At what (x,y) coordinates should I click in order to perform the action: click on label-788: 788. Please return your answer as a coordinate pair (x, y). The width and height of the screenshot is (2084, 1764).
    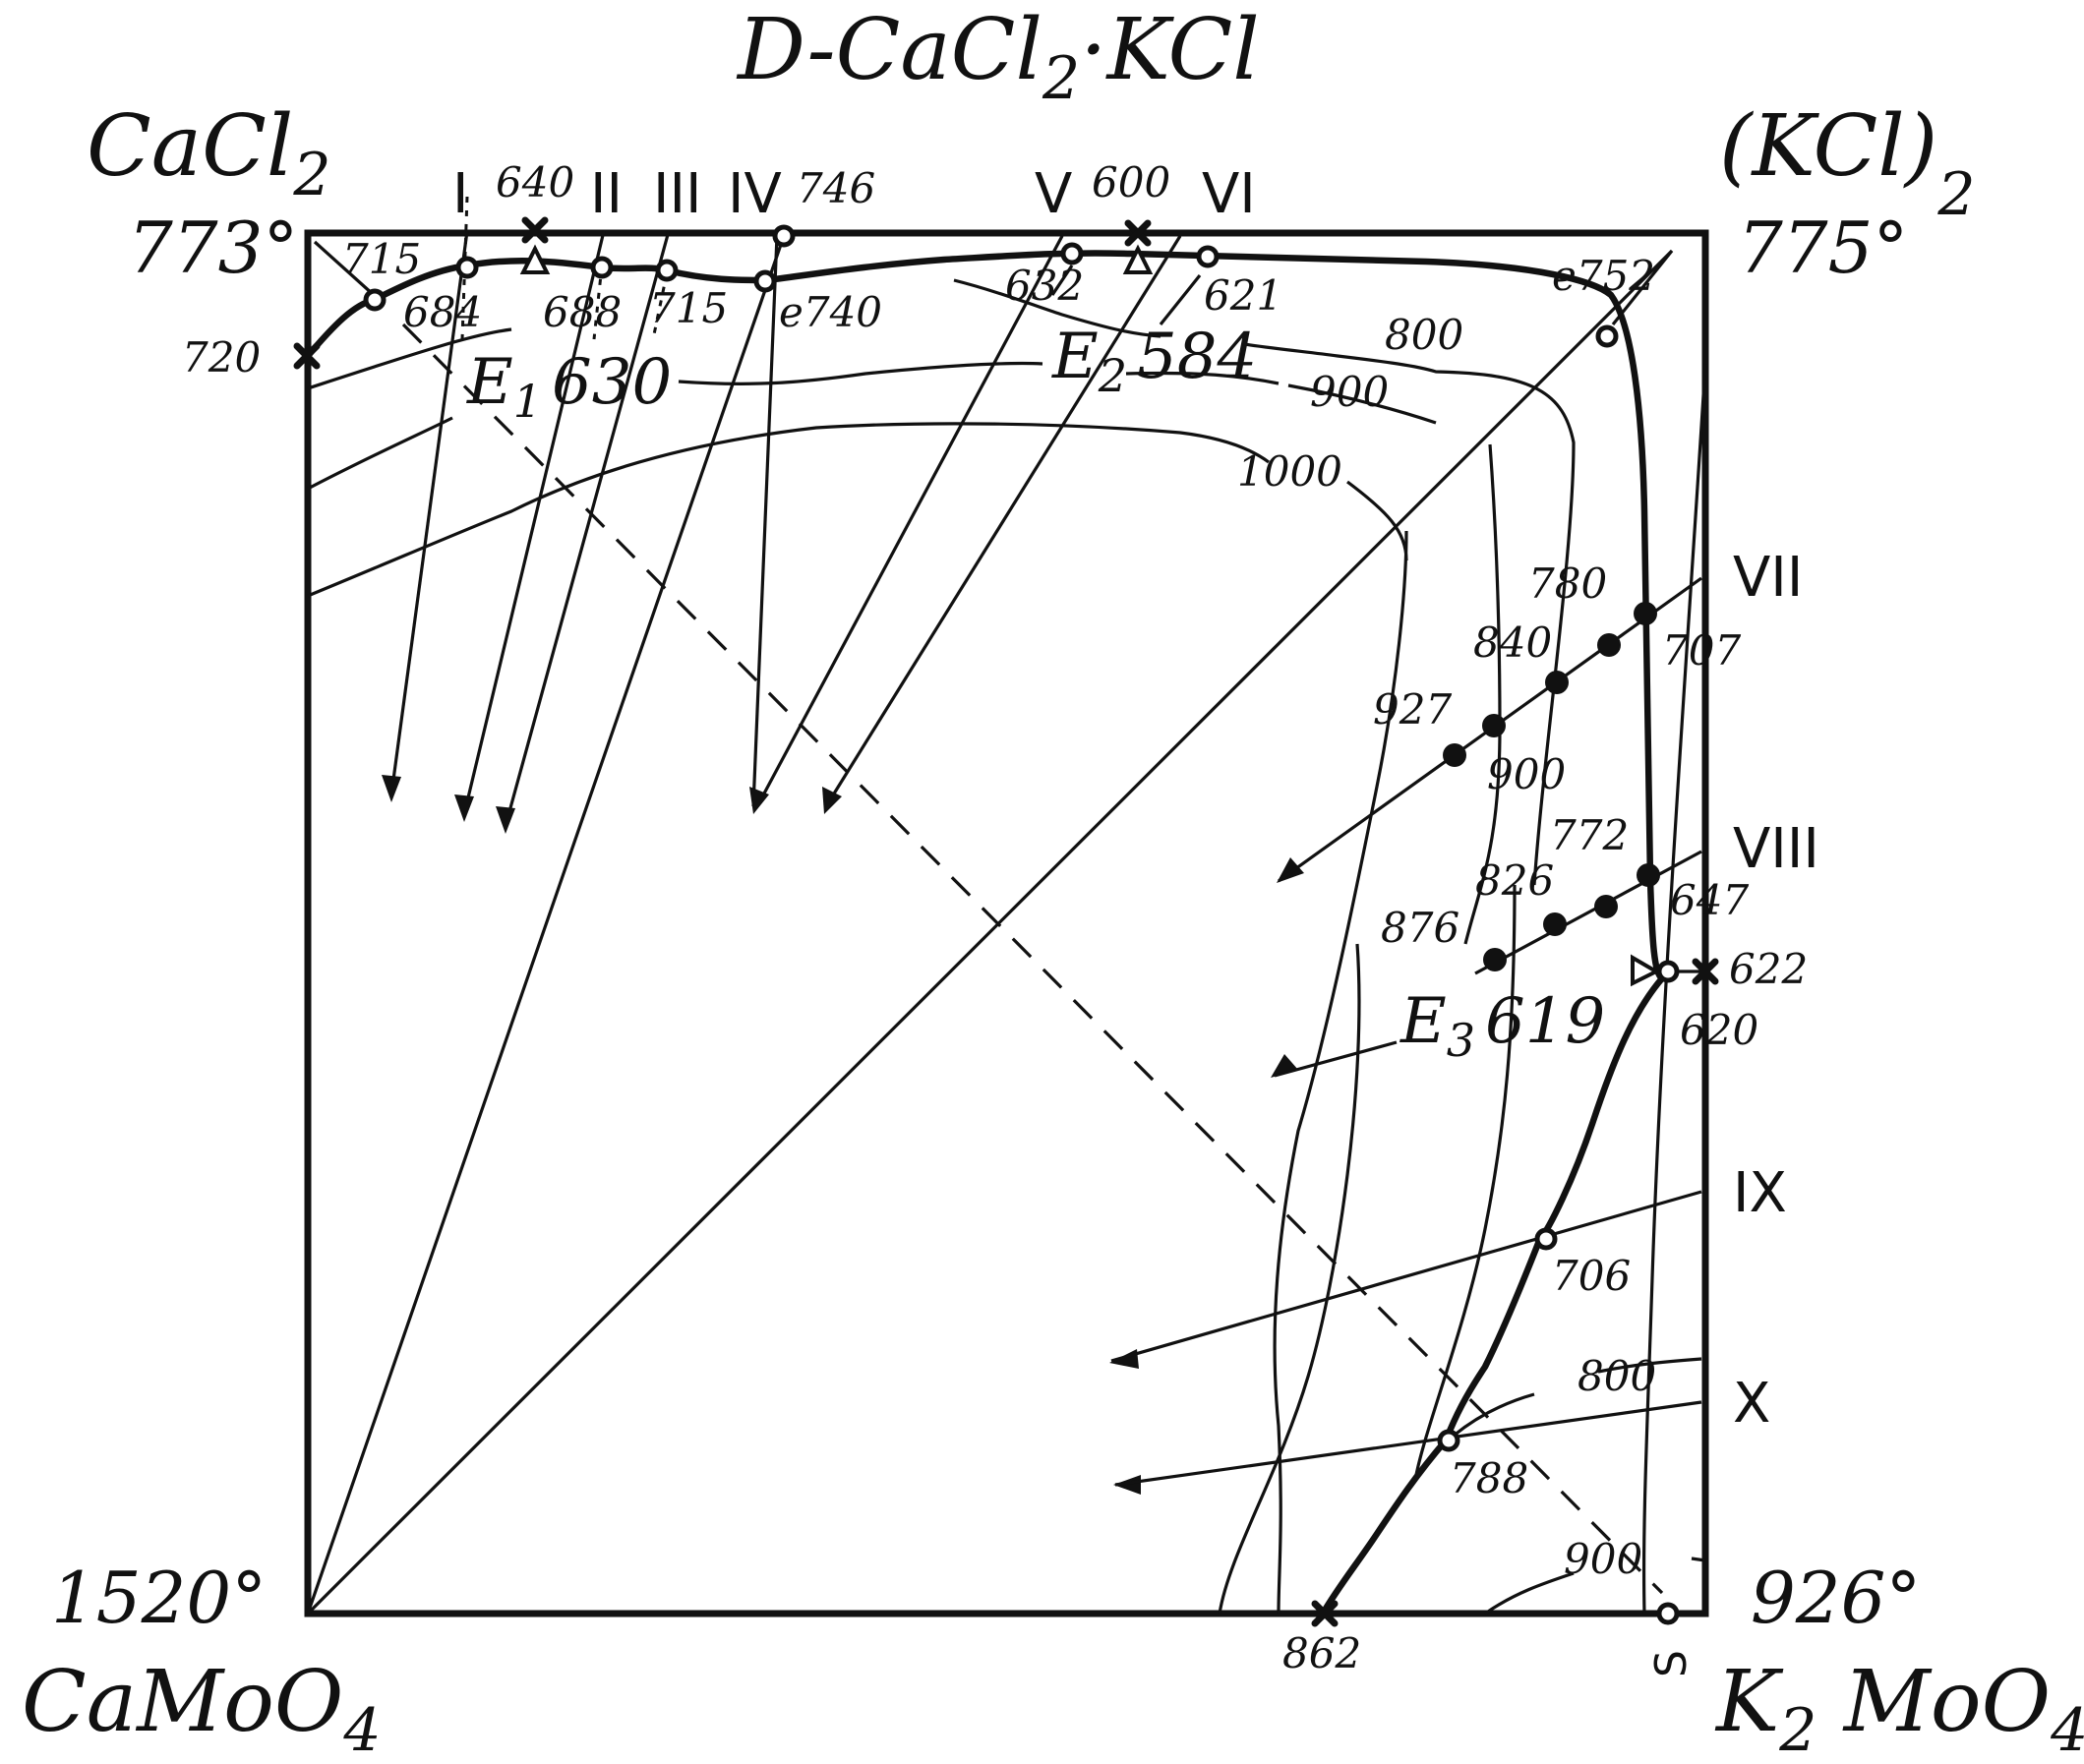
    Looking at the image, I should click on (1489, 1478).